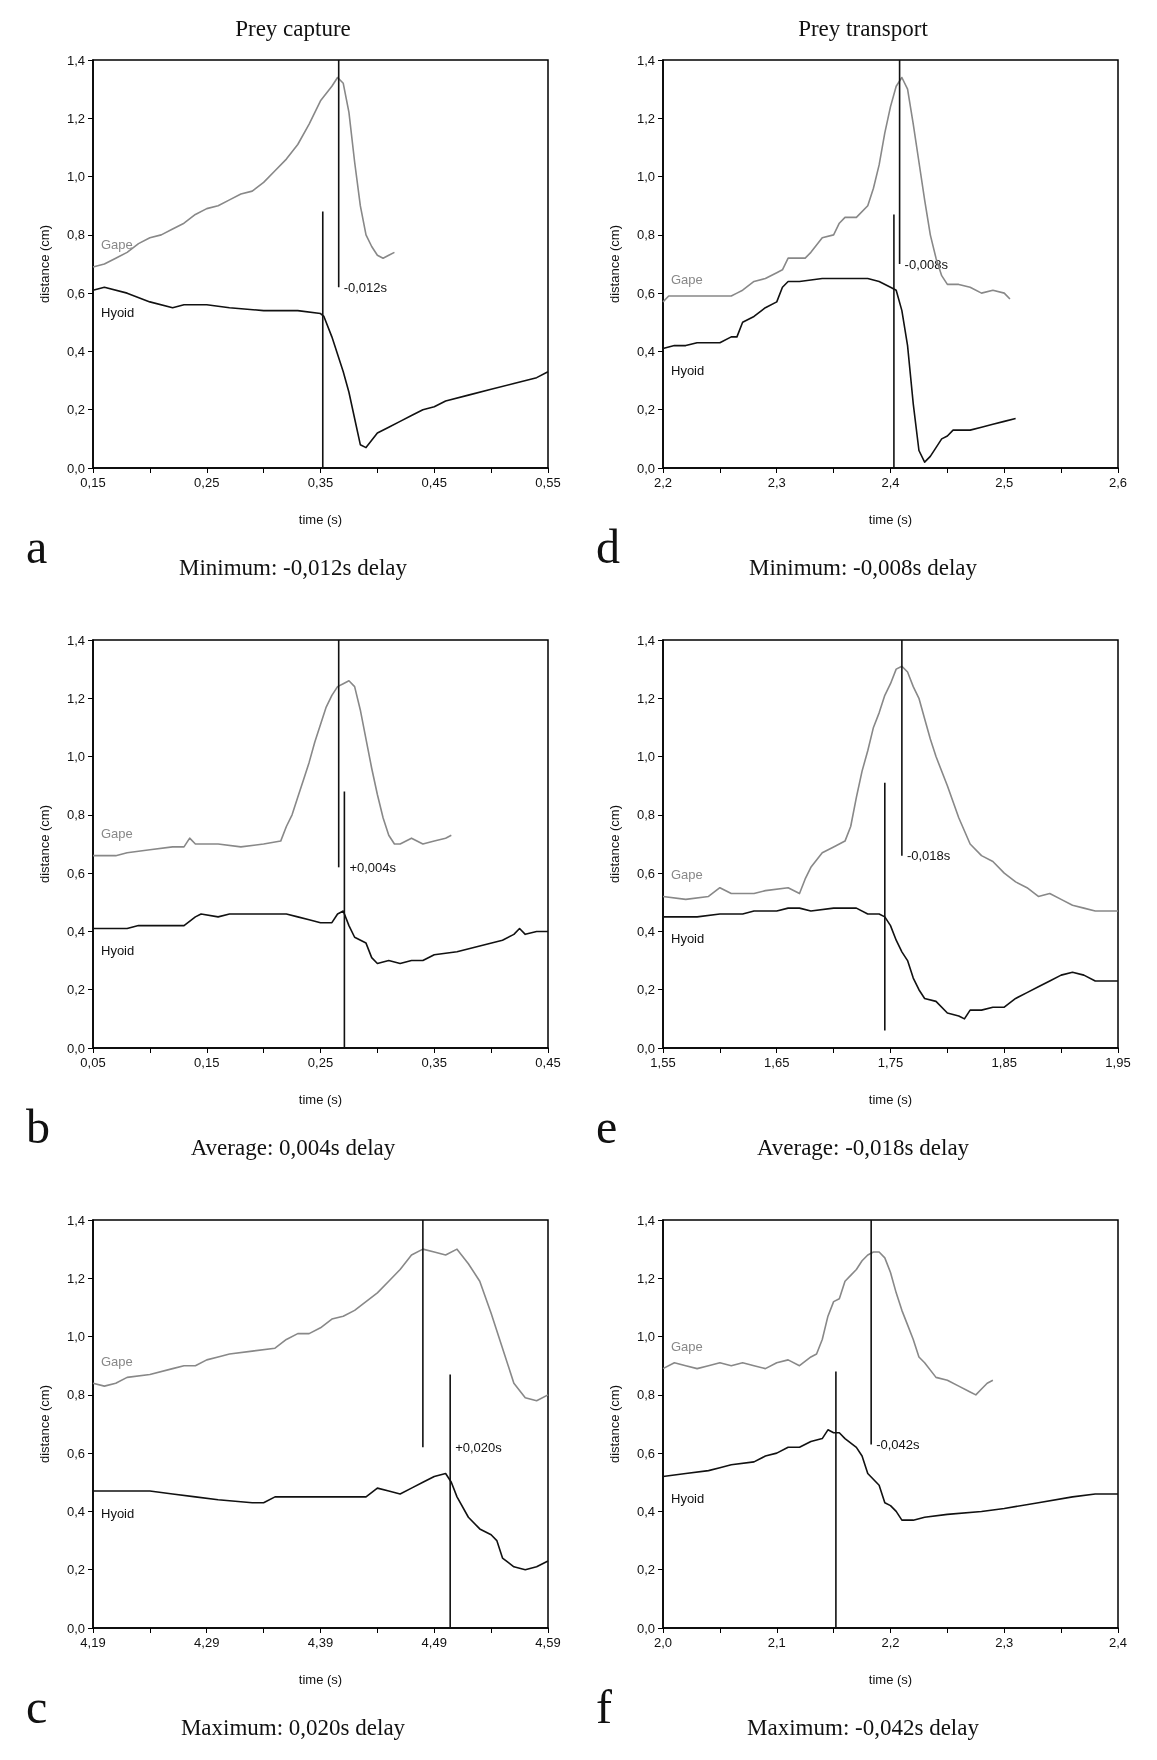 This screenshot has width=1157, height=1760. I want to click on text: Maximum: 0,020s delay, so click(293, 1727).